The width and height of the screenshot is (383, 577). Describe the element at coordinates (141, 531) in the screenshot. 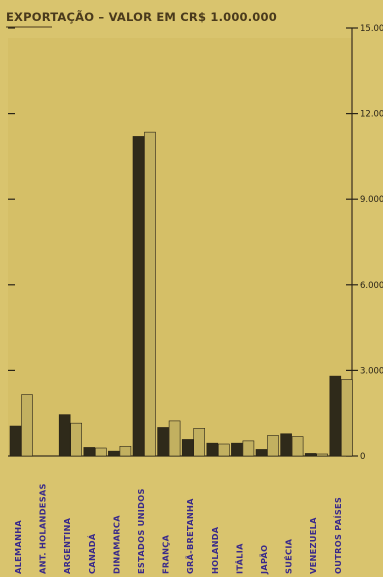

I see `category-label: ESTADOS UNIDOS` at that location.